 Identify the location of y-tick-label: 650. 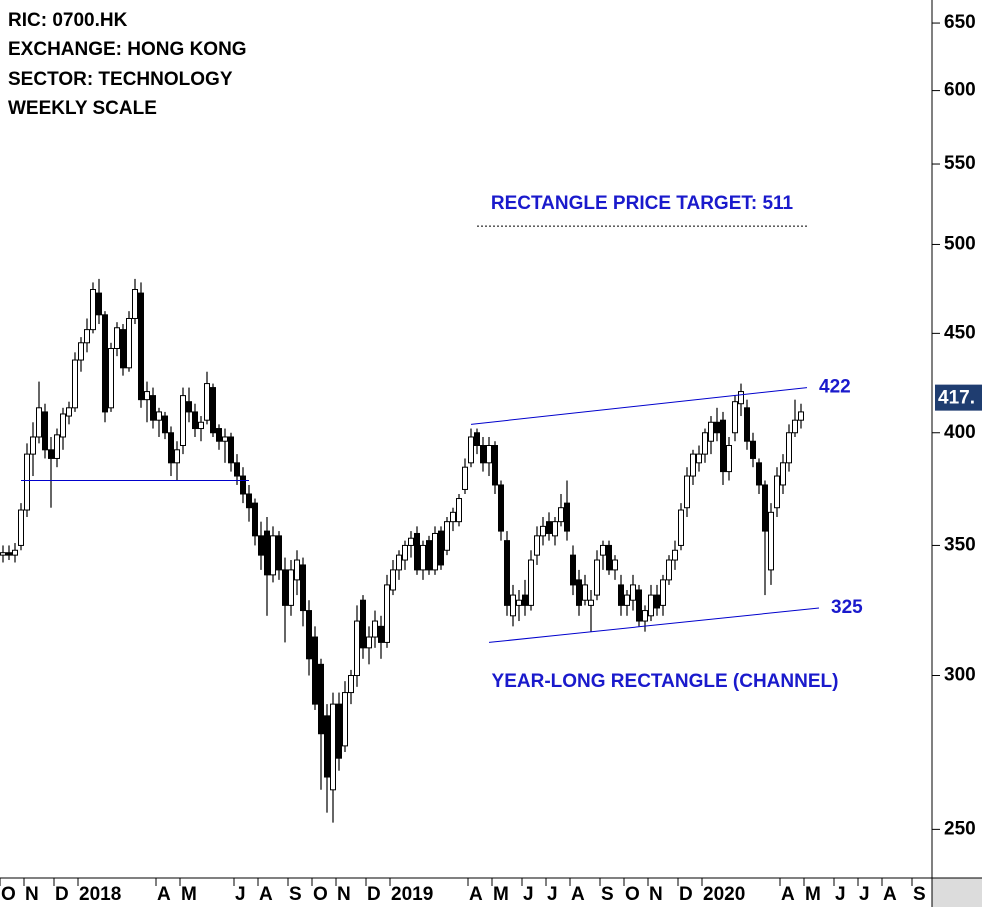
(960, 22).